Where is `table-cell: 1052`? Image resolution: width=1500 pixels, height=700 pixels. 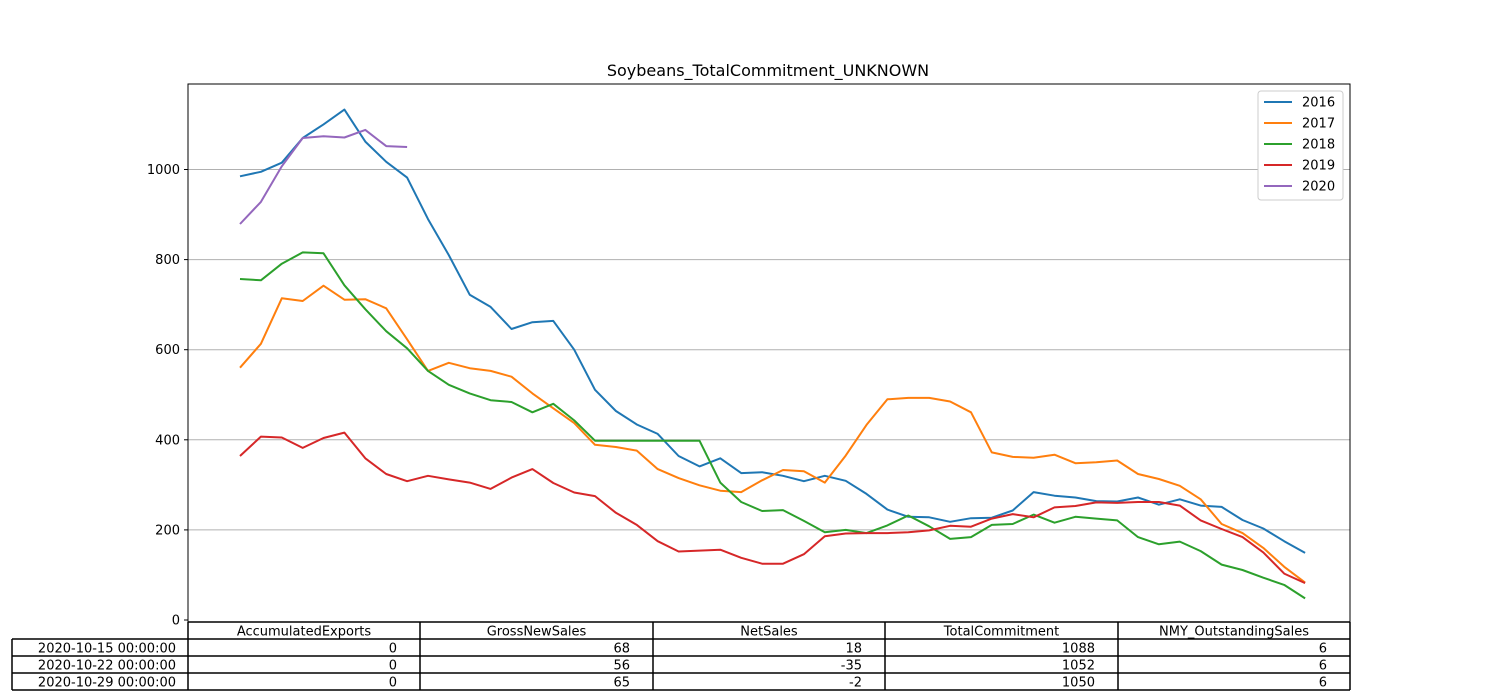
table-cell: 1052 is located at coordinates (1078, 666).